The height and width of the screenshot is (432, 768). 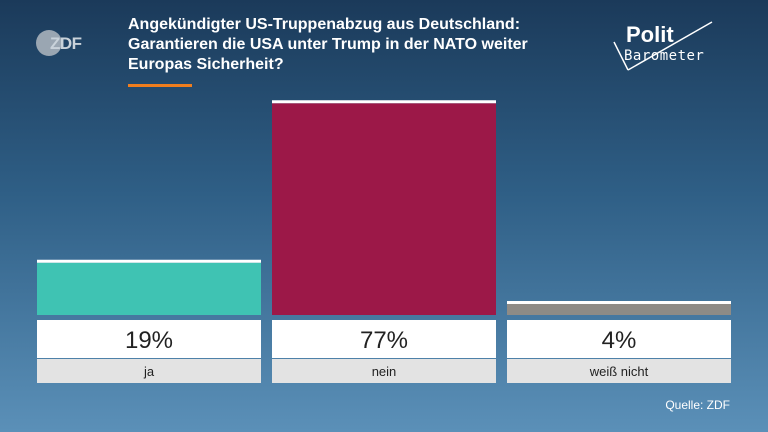 What do you see at coordinates (650, 34) in the screenshot?
I see `politbarometer-logo-line1: Polit` at bounding box center [650, 34].